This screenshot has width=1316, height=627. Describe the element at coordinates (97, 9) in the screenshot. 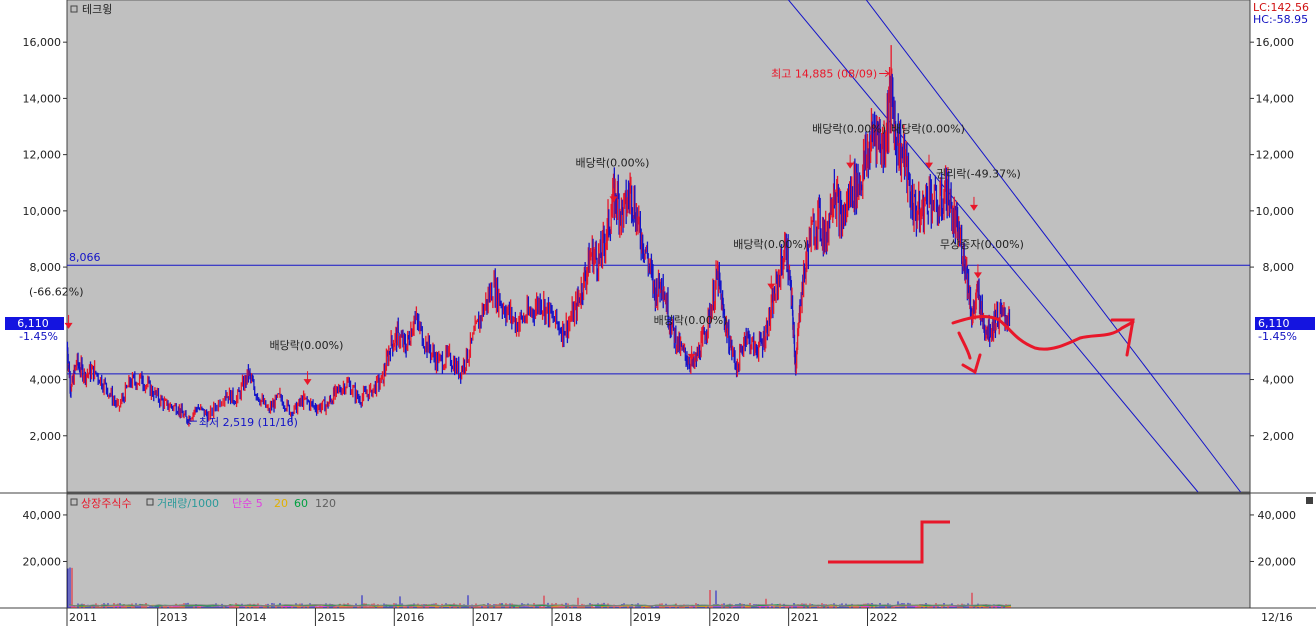

I see `stock-name: 테크윙` at that location.